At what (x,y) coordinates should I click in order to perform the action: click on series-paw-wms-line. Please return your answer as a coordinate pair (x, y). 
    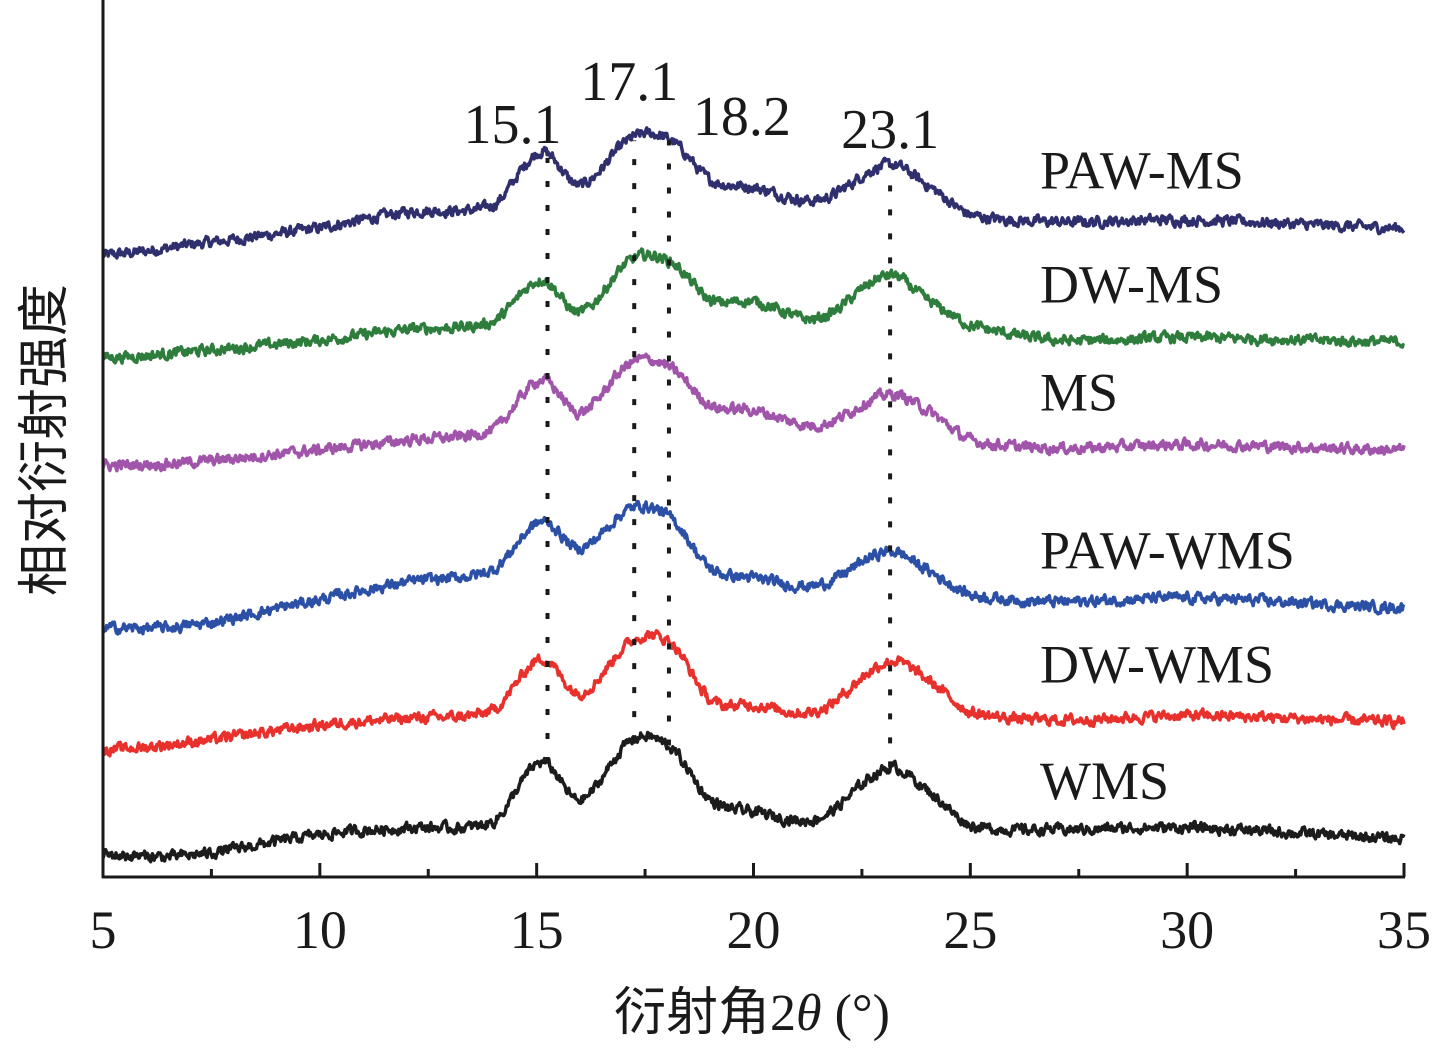
    Looking at the image, I should click on (753, 567).